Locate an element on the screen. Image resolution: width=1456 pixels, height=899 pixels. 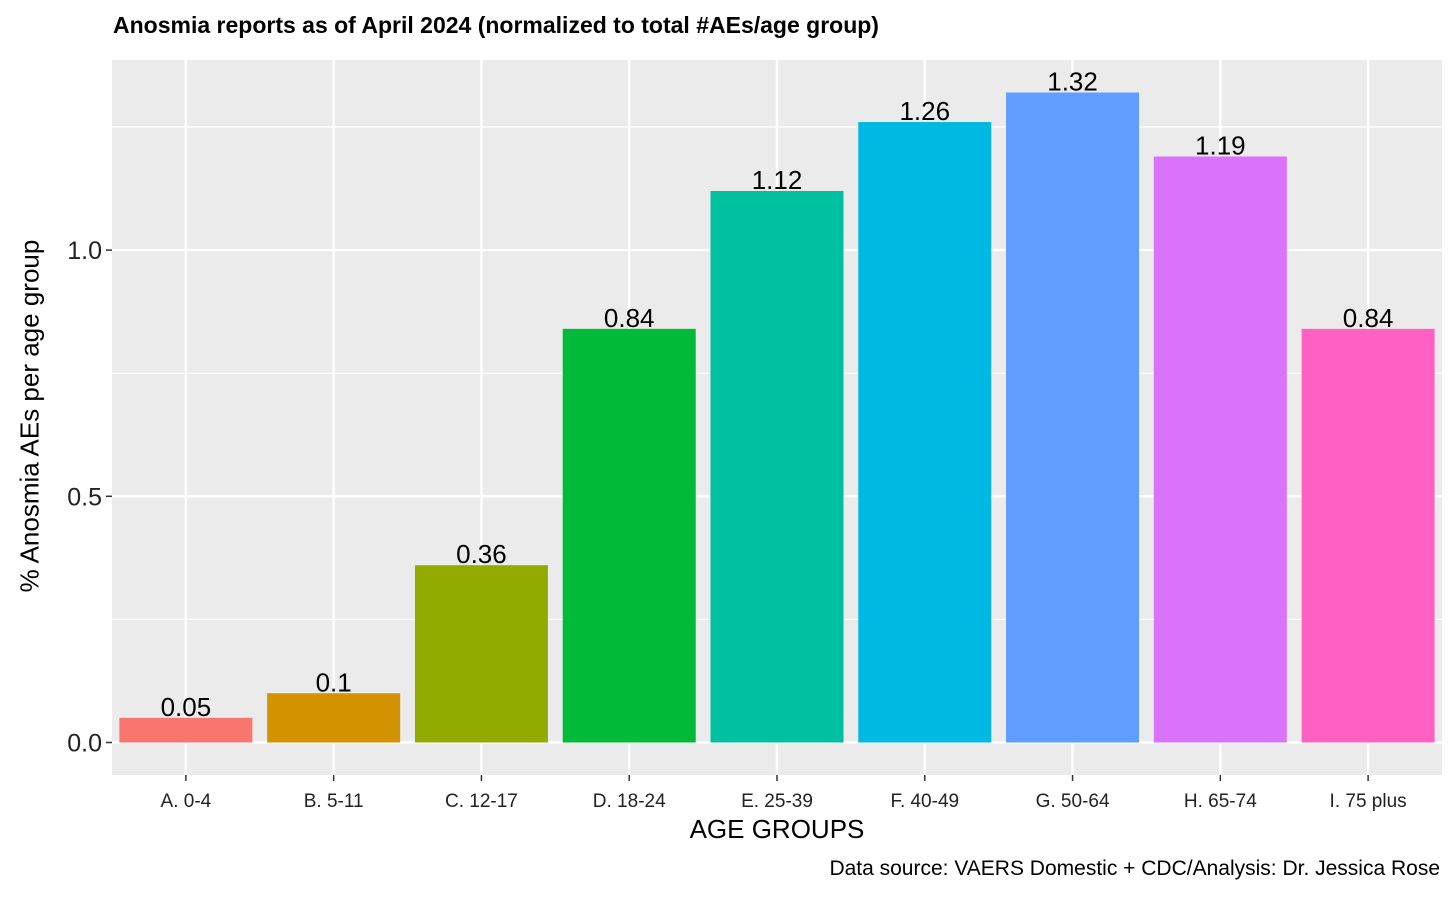
x-axis-title: AGE GROUPS is located at coordinates (777, 829).